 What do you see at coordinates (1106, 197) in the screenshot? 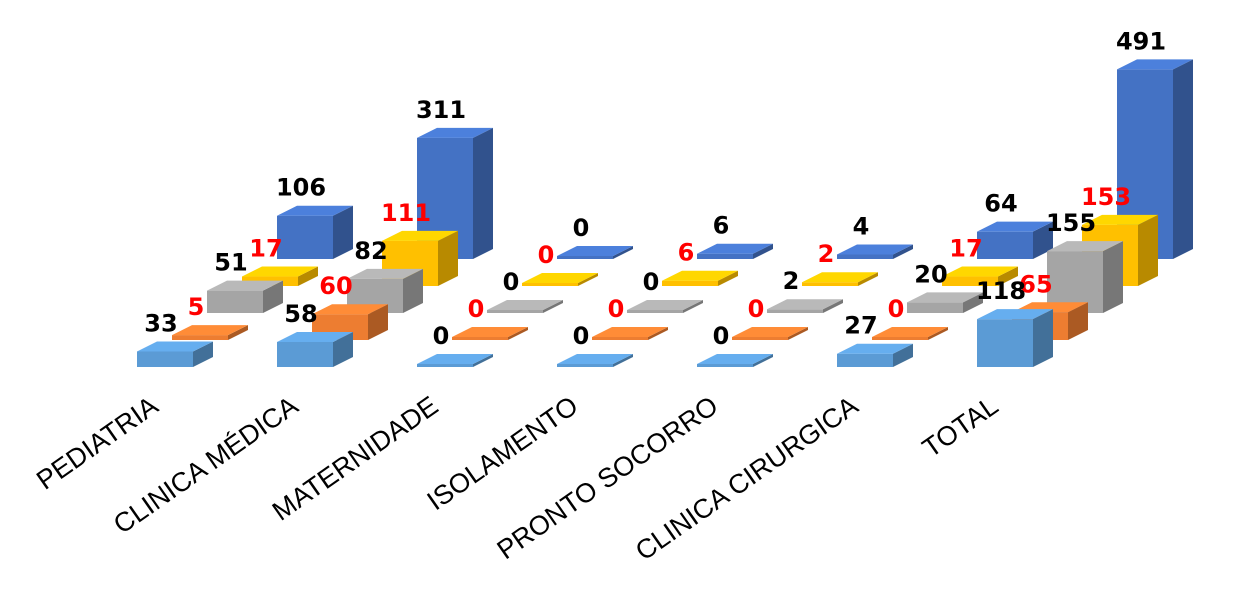
I see `data-label: 153` at bounding box center [1106, 197].